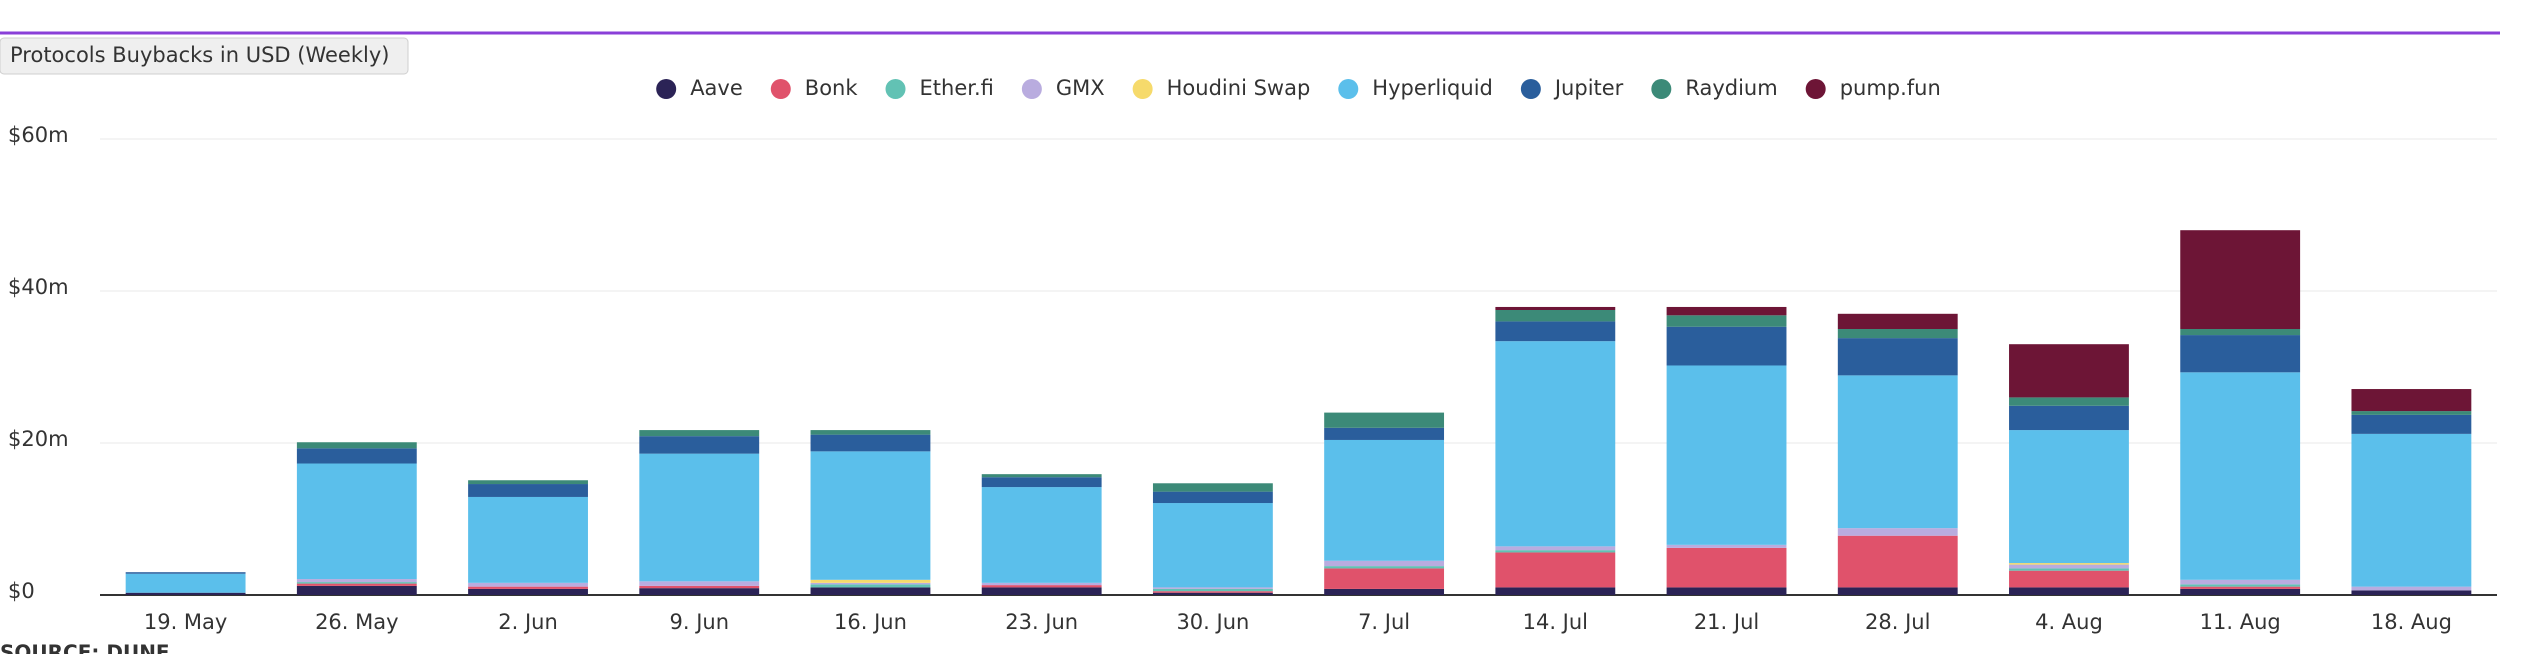 Image resolution: width=2534 pixels, height=658 pixels. What do you see at coordinates (38, 439) in the screenshot?
I see `y-tick-label: $20m` at bounding box center [38, 439].